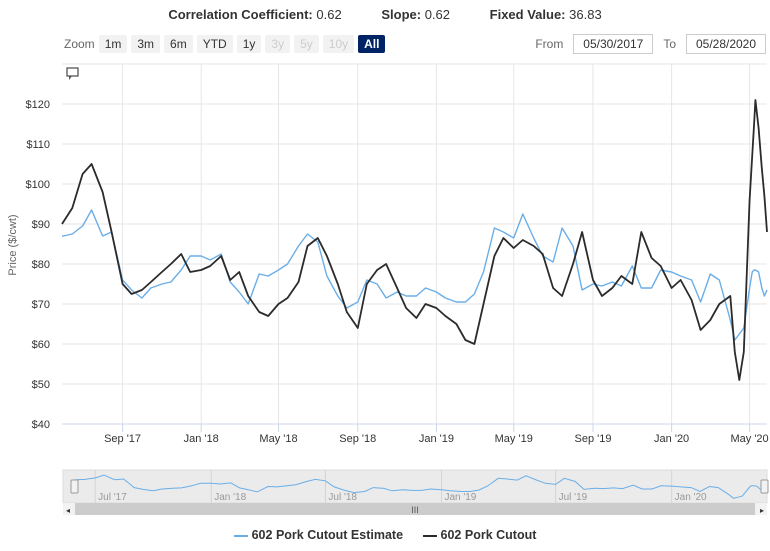 Image resolution: width=770 pixels, height=551 pixels. What do you see at coordinates (79, 44) in the screenshot?
I see `zoom-label: Zoom` at bounding box center [79, 44].